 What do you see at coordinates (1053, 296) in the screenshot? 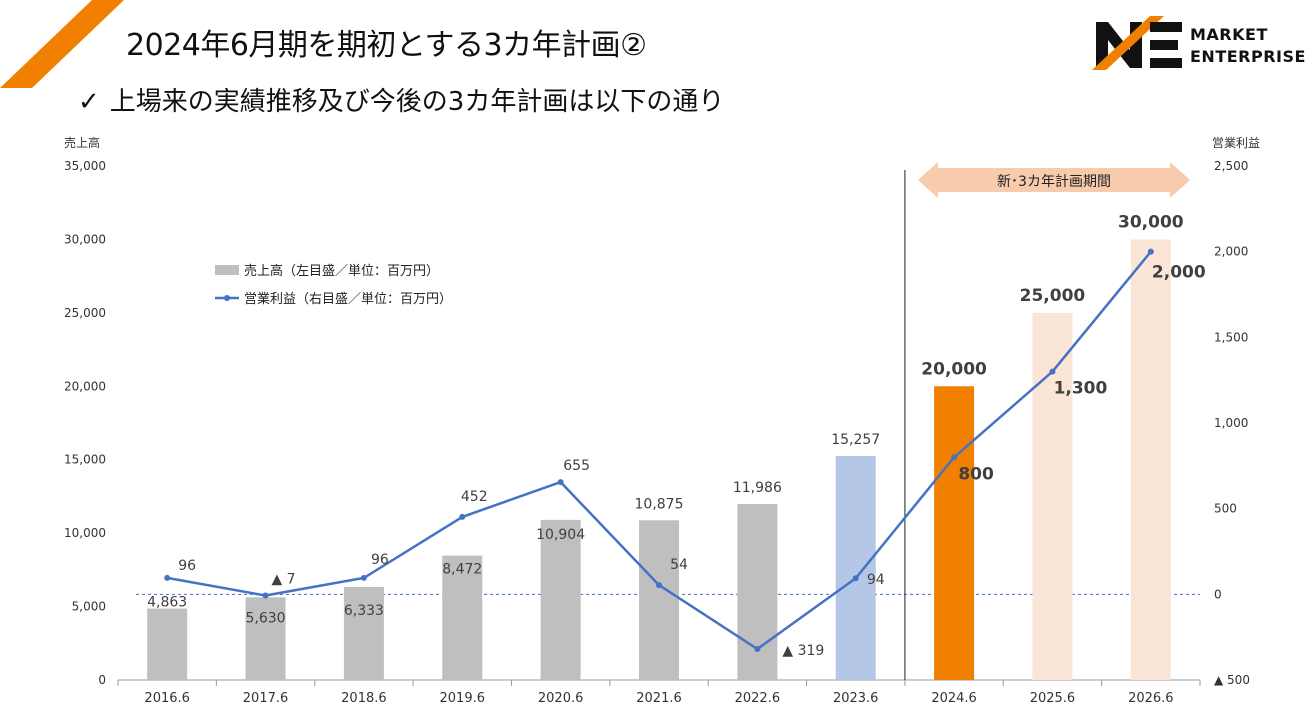
I see `revenue-data-label: 25,000` at bounding box center [1053, 296].